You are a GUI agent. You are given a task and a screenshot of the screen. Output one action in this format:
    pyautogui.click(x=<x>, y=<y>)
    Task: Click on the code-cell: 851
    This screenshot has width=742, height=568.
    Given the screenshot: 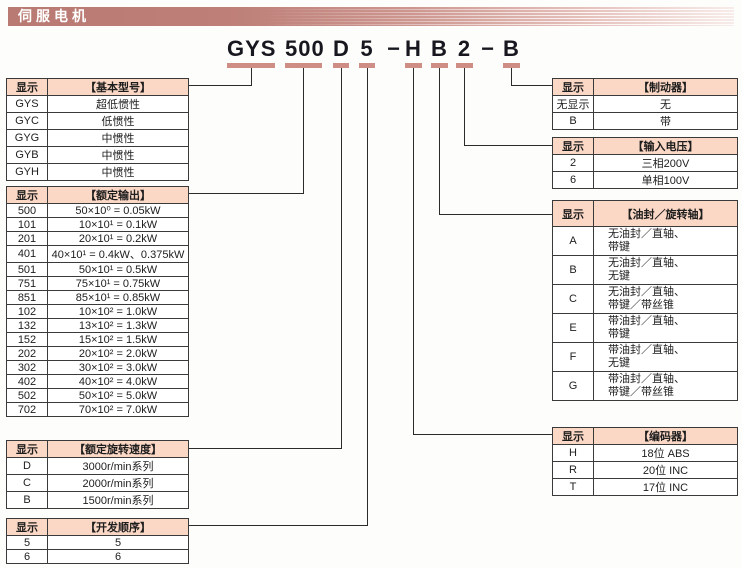 What is the action you would take?
    pyautogui.click(x=27, y=297)
    